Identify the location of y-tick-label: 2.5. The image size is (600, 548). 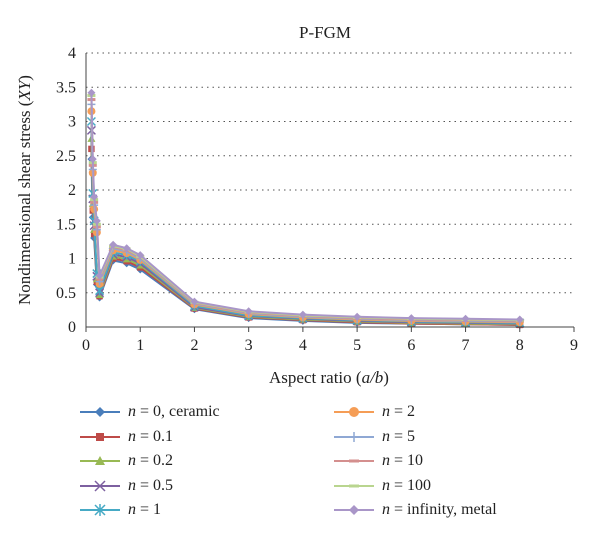
(66, 156).